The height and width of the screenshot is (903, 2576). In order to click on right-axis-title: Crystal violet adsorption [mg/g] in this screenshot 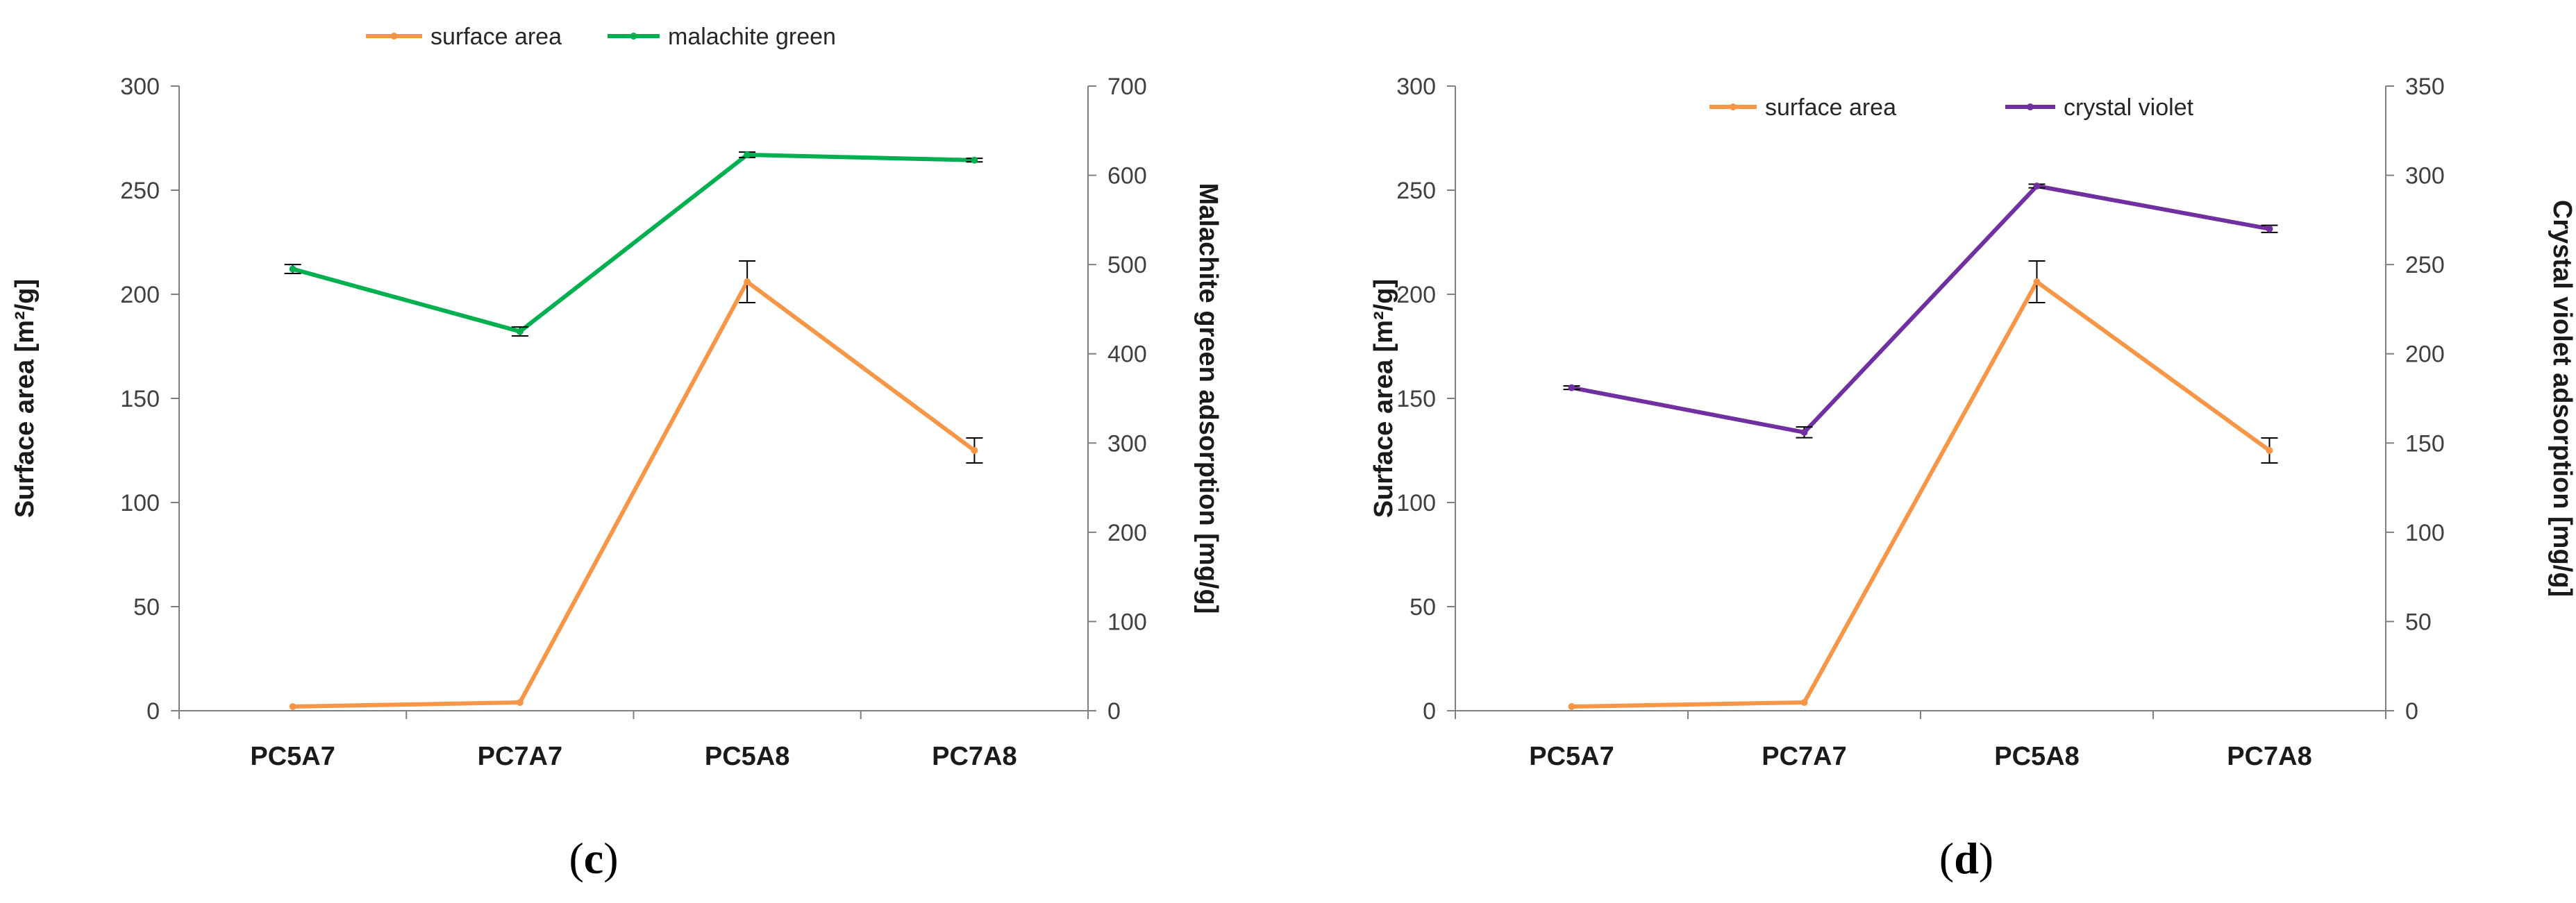, I will do `click(2562, 398)`.